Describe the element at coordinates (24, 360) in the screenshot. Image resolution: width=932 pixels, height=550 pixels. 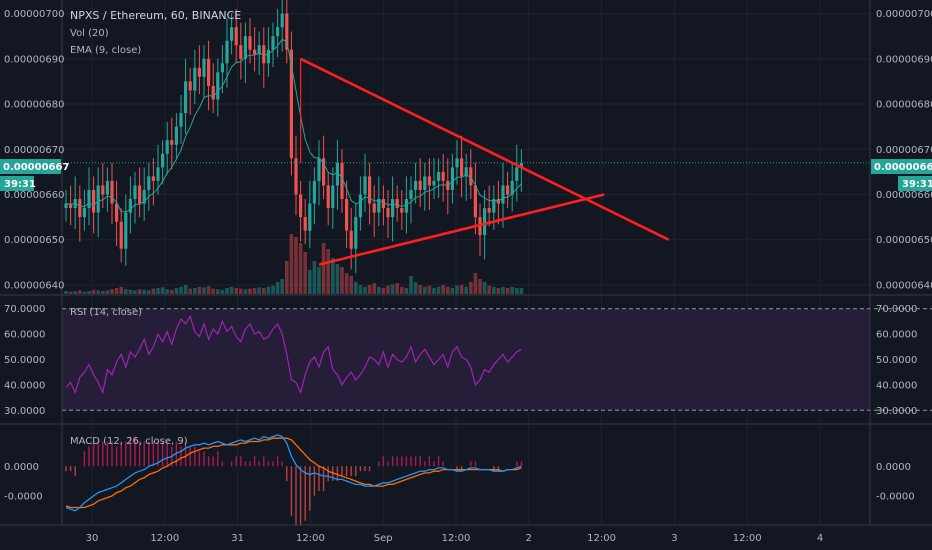
I see `rsi-ticks-label: 50.0000` at that location.